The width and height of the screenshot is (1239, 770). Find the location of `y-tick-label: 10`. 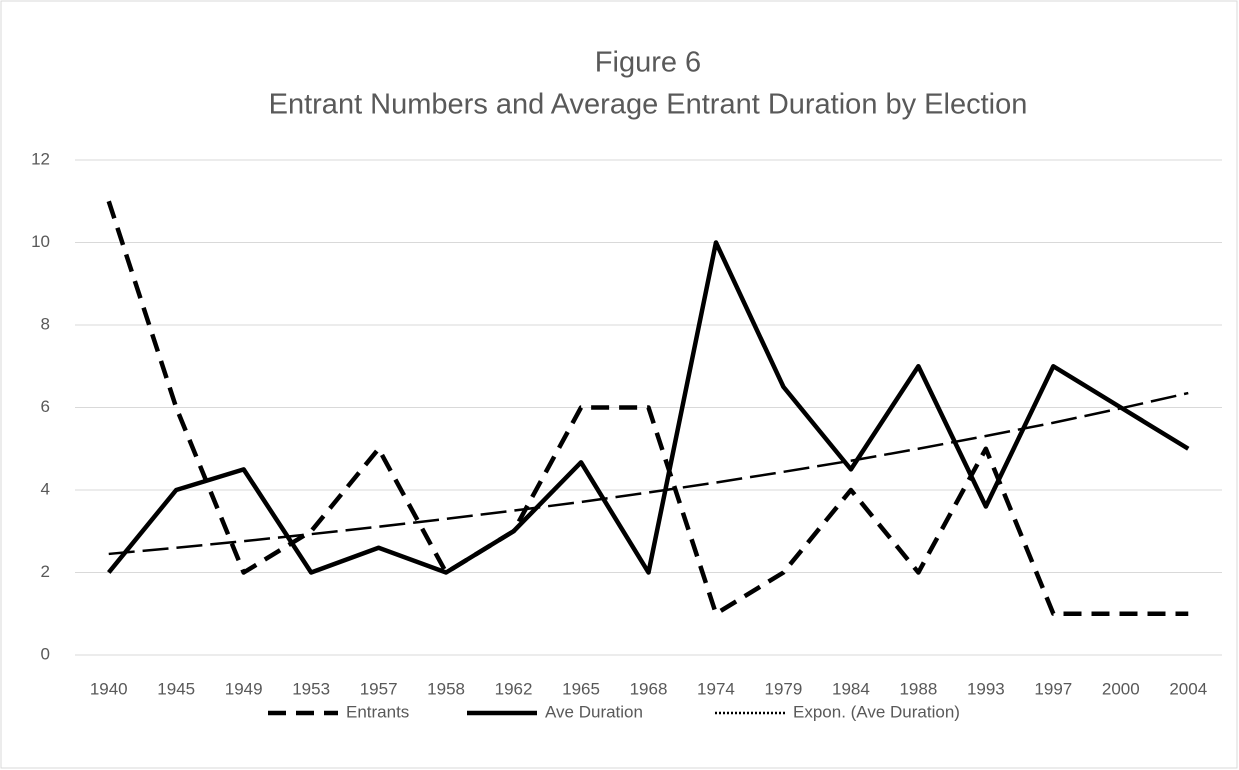

y-tick-label: 10 is located at coordinates (40, 241).